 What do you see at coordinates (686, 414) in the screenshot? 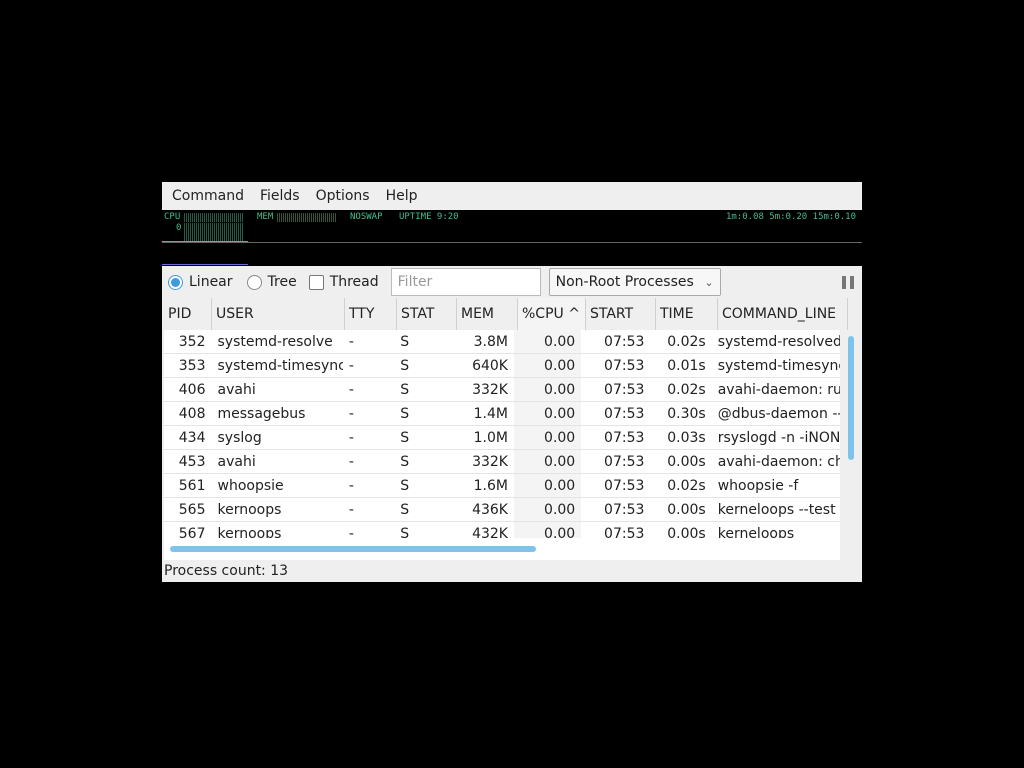
I see `table-cell: 0.30s` at bounding box center [686, 414].